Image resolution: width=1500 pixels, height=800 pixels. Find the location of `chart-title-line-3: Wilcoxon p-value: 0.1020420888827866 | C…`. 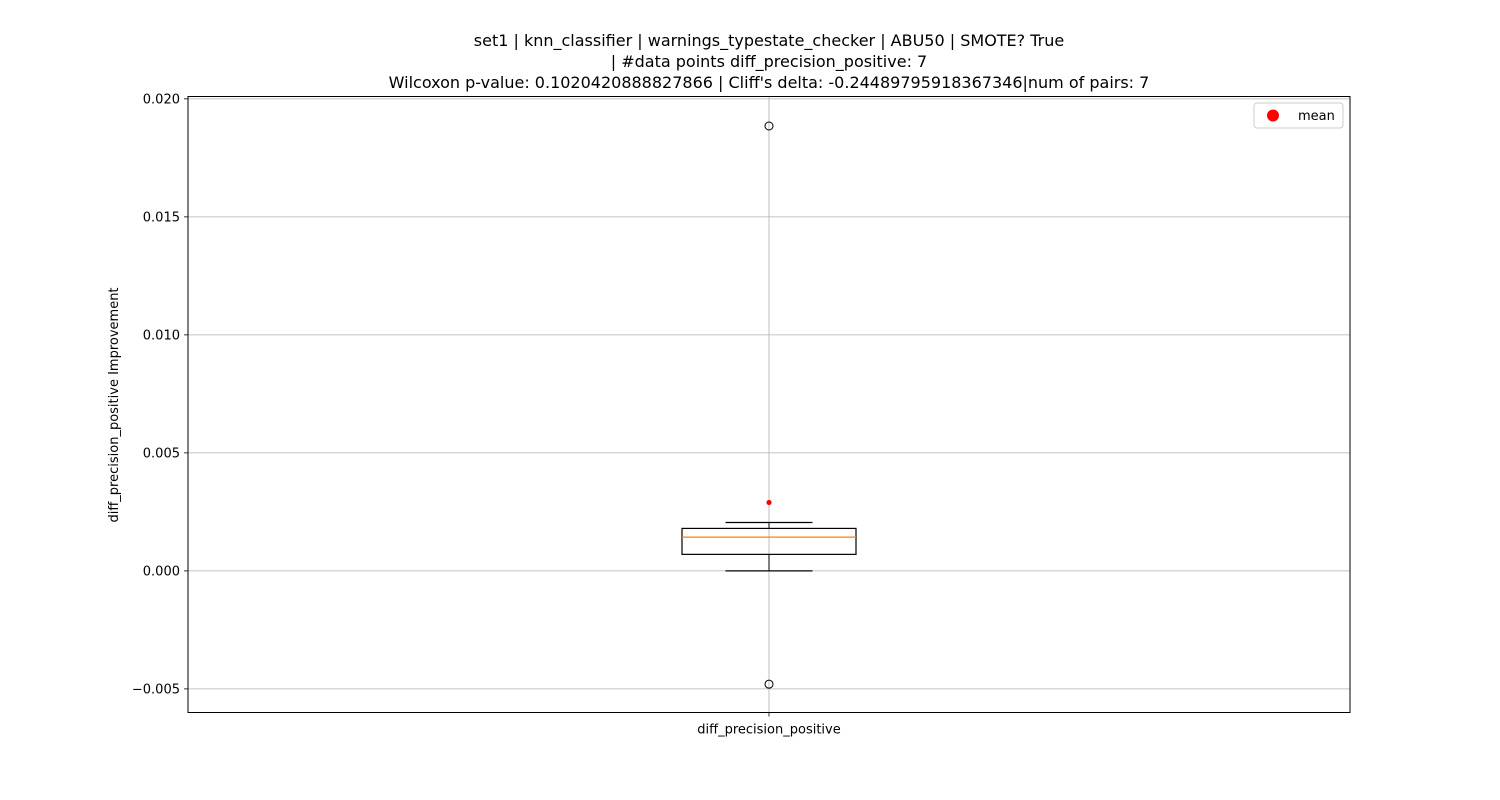

chart-title-line-3: Wilcoxon p-value: 0.1020420888827866 | C… is located at coordinates (769, 82).